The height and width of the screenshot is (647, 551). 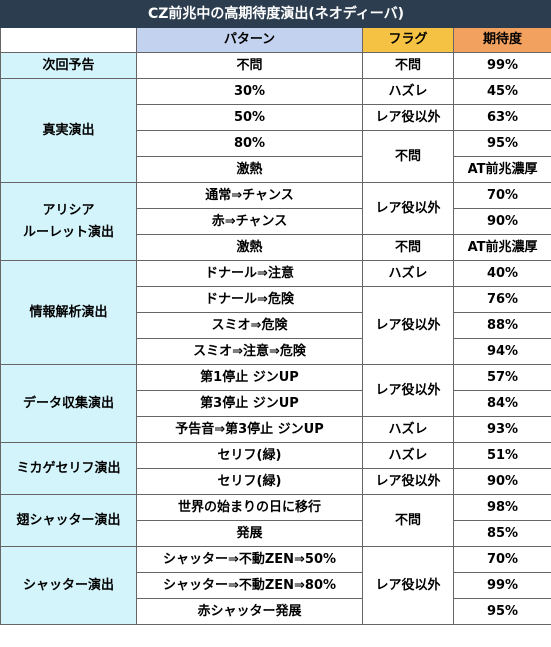 What do you see at coordinates (501, 455) in the screenshot?
I see `expectation-cell: 51%` at bounding box center [501, 455].